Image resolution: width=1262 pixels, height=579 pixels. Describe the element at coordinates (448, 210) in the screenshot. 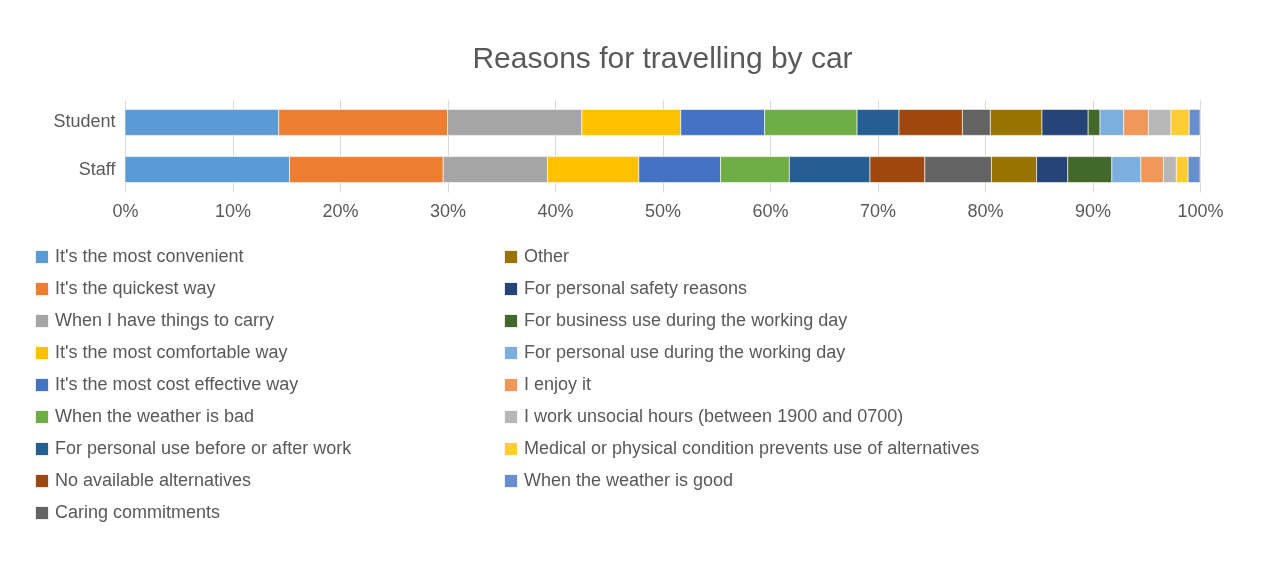

I see `x-tick-label: 30%` at that location.